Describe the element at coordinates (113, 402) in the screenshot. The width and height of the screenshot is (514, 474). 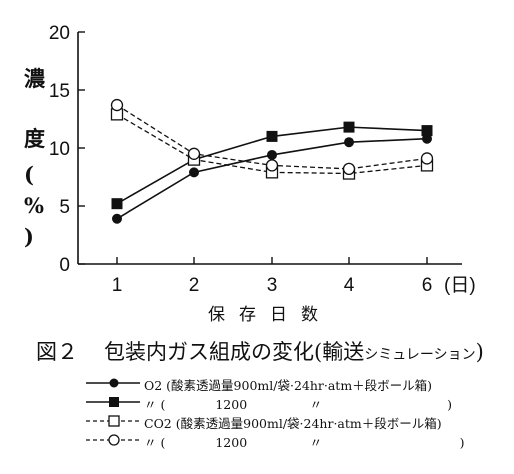
I see `legend-swatch-filled-square` at that location.